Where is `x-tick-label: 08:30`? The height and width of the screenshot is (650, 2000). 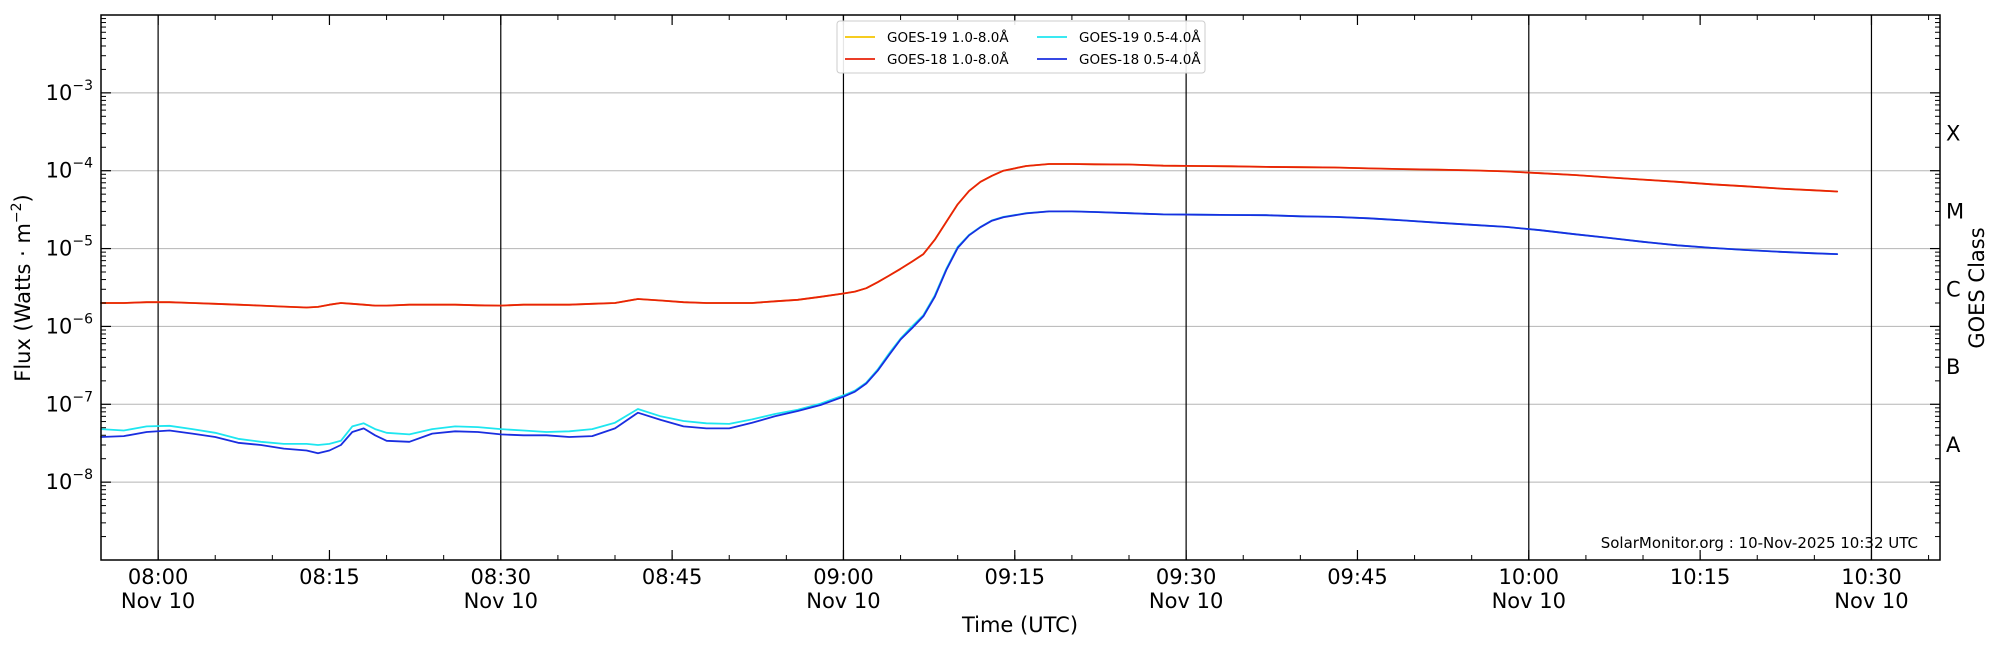 x-tick-label: 08:30 is located at coordinates (501, 577).